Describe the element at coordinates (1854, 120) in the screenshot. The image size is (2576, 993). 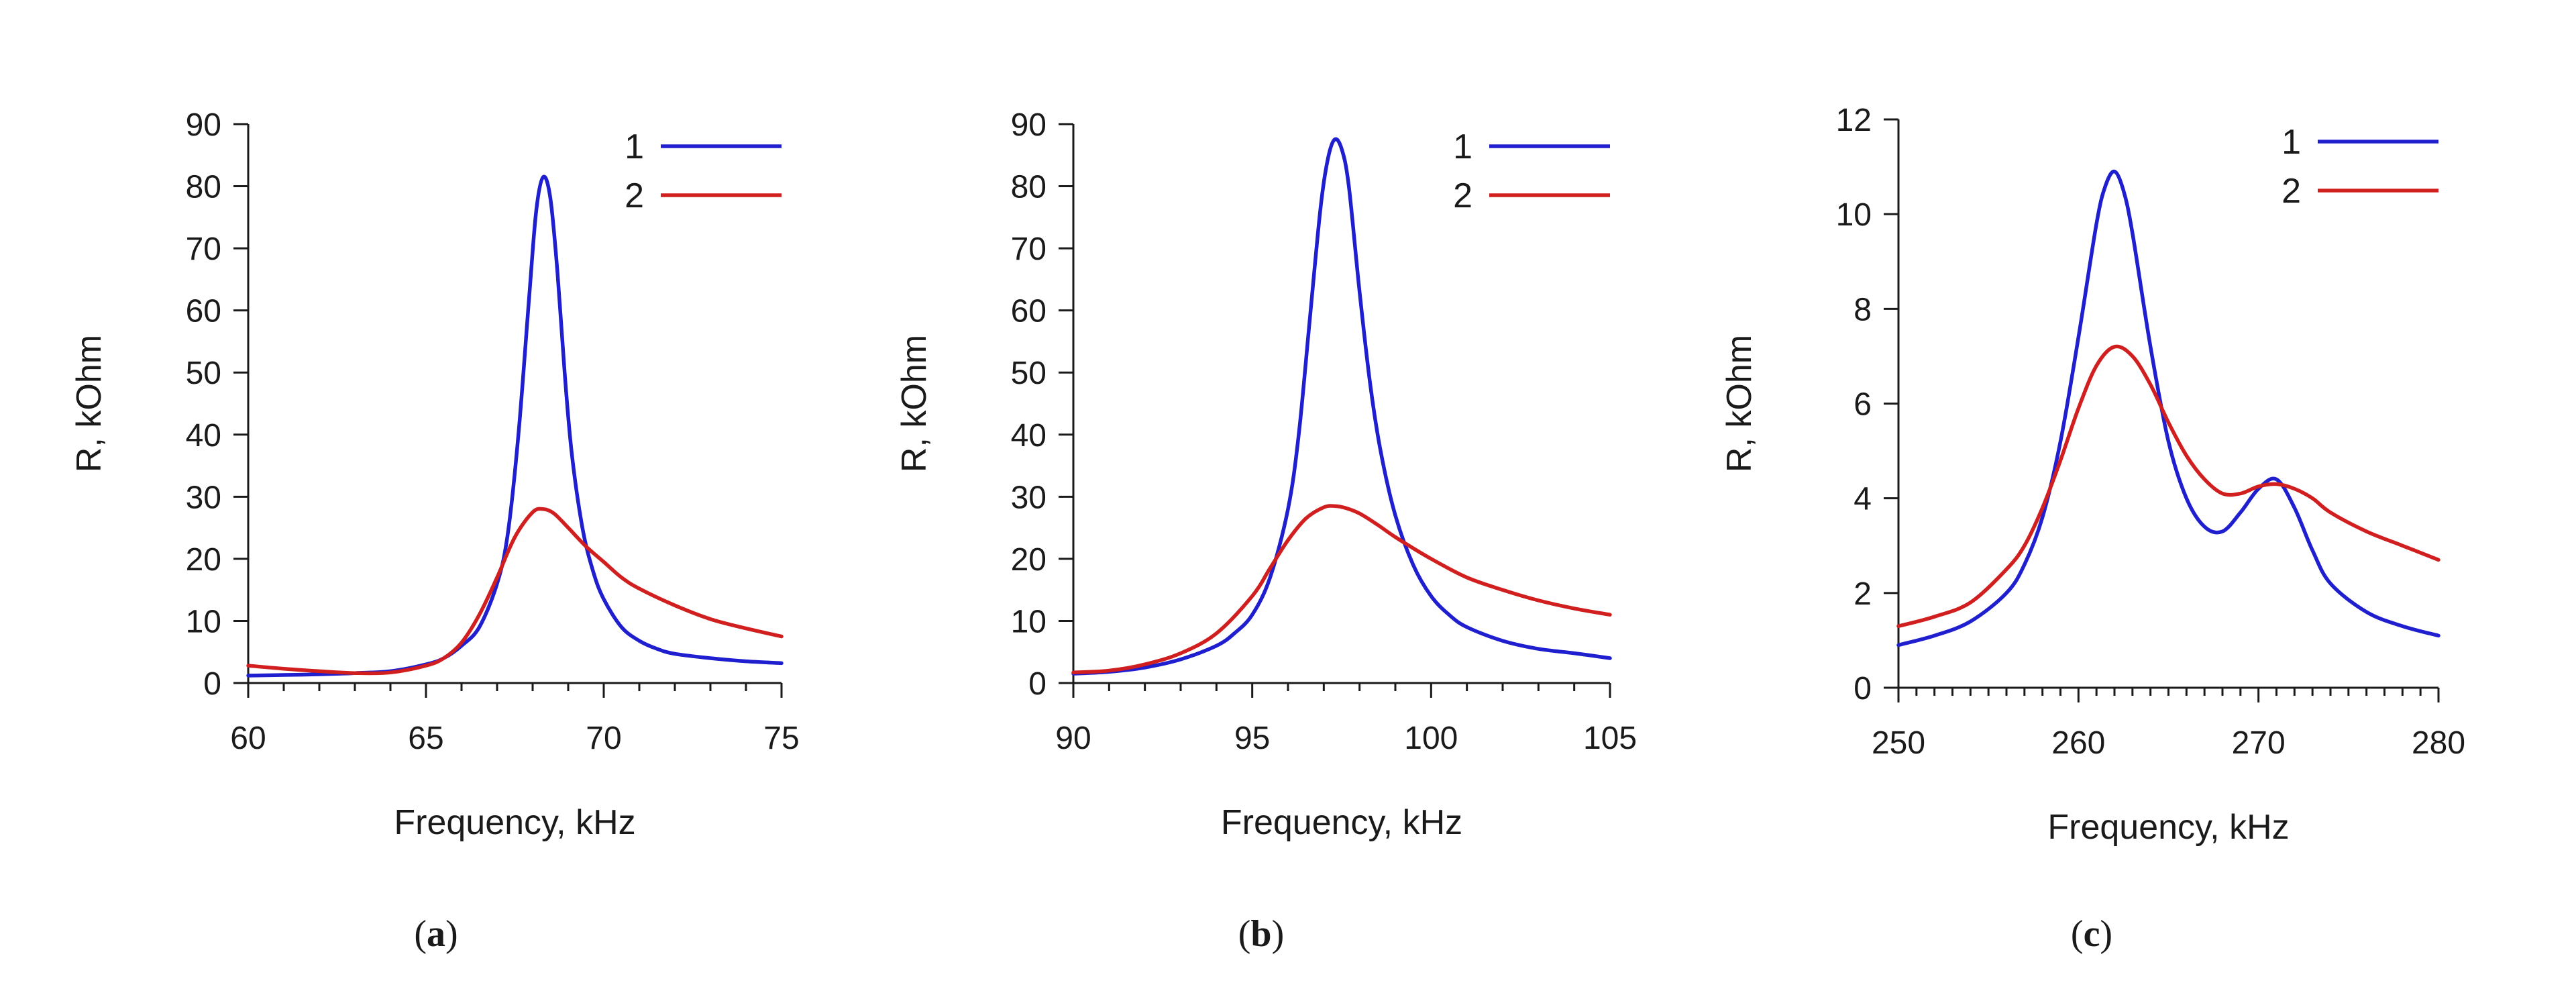
I see `y-tick-label: 12` at that location.